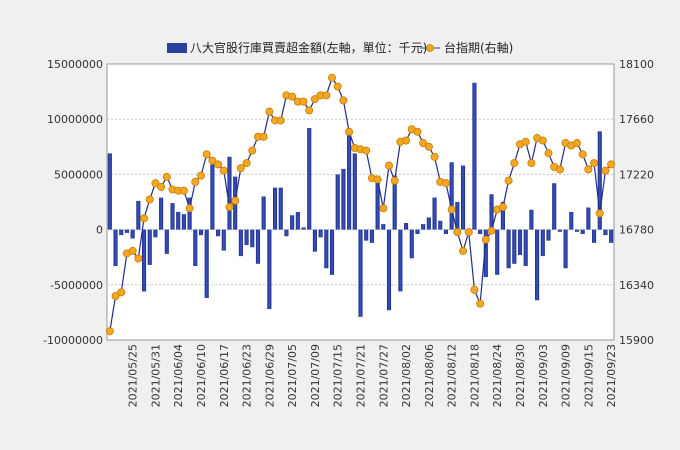 The image size is (680, 450). Describe the element at coordinates (474, 375) in the screenshot. I see `x-tick-label: 2021/08/18` at that location.